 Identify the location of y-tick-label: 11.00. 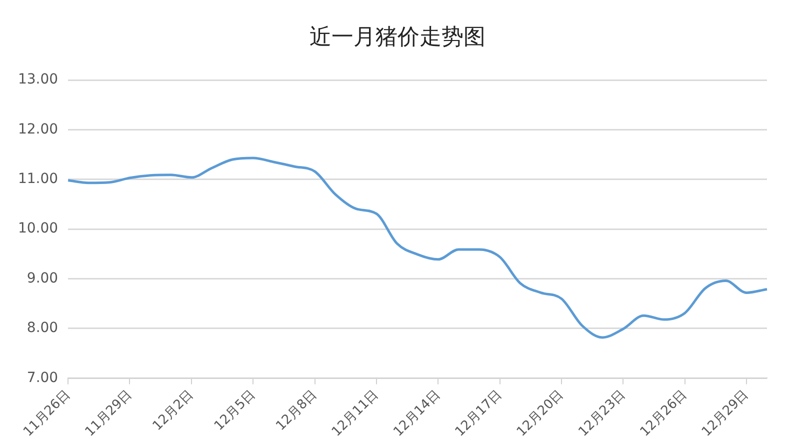
(38, 179).